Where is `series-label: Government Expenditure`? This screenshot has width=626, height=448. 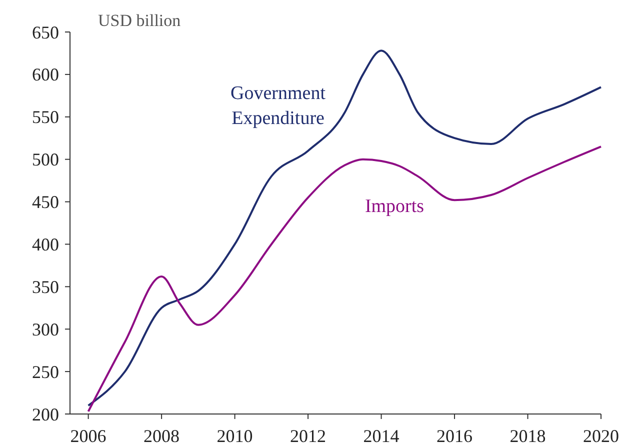
series-label: Government Expenditure is located at coordinates (278, 105).